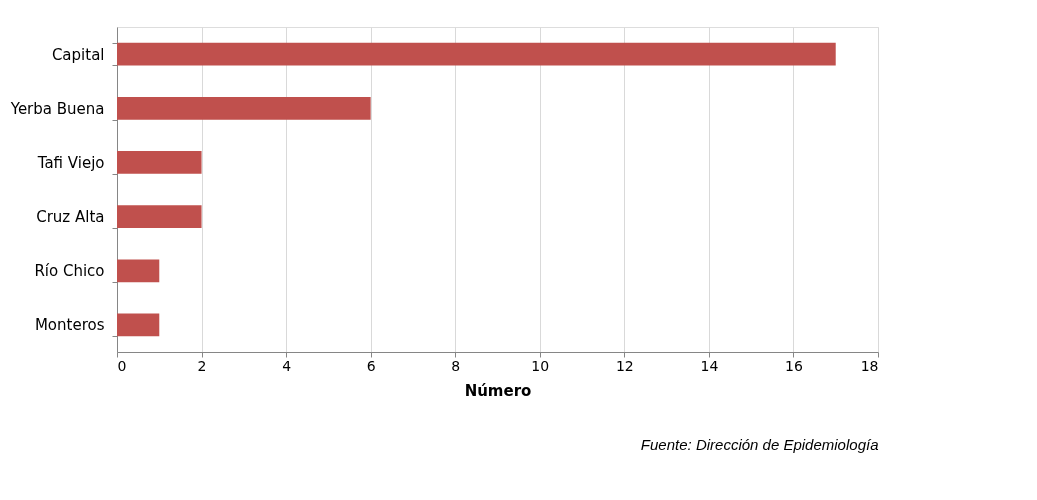 The width and height of the screenshot is (1037, 500). What do you see at coordinates (57, 108) in the screenshot?
I see `y-tick-label: Yerba Buena` at bounding box center [57, 108].